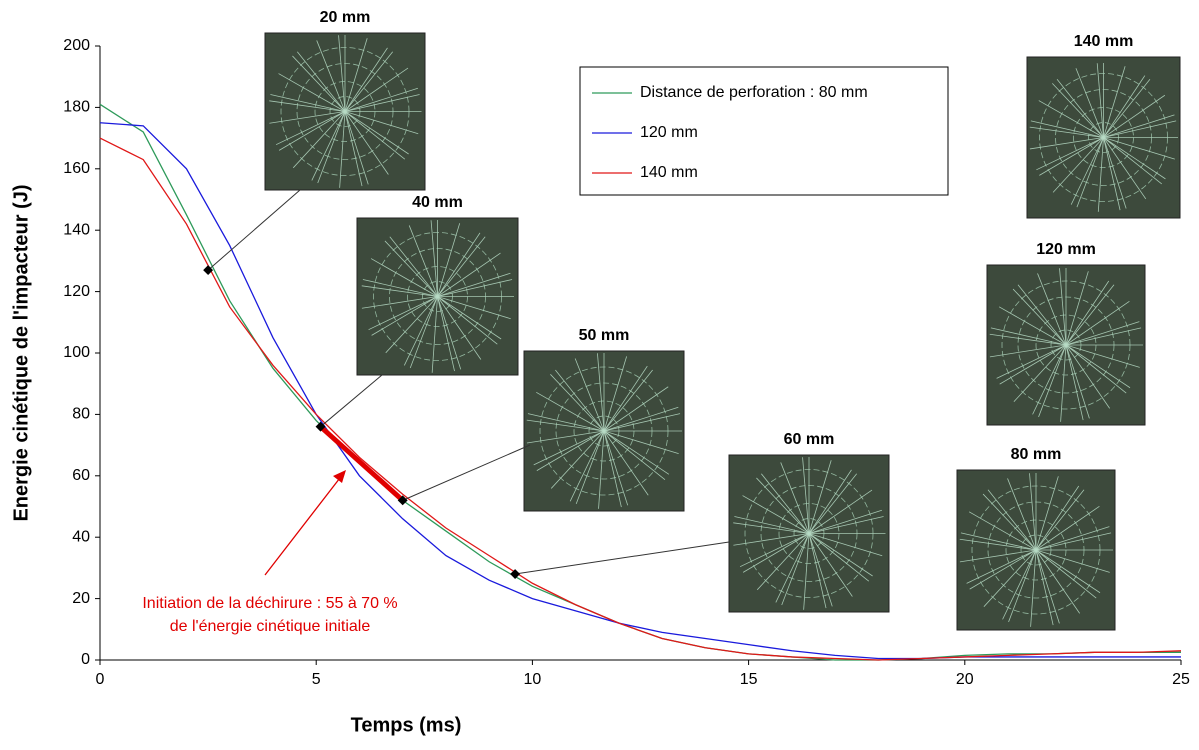 The image size is (1199, 750). What do you see at coordinates (749, 679) in the screenshot?
I see `x-tick-label: 15` at bounding box center [749, 679].